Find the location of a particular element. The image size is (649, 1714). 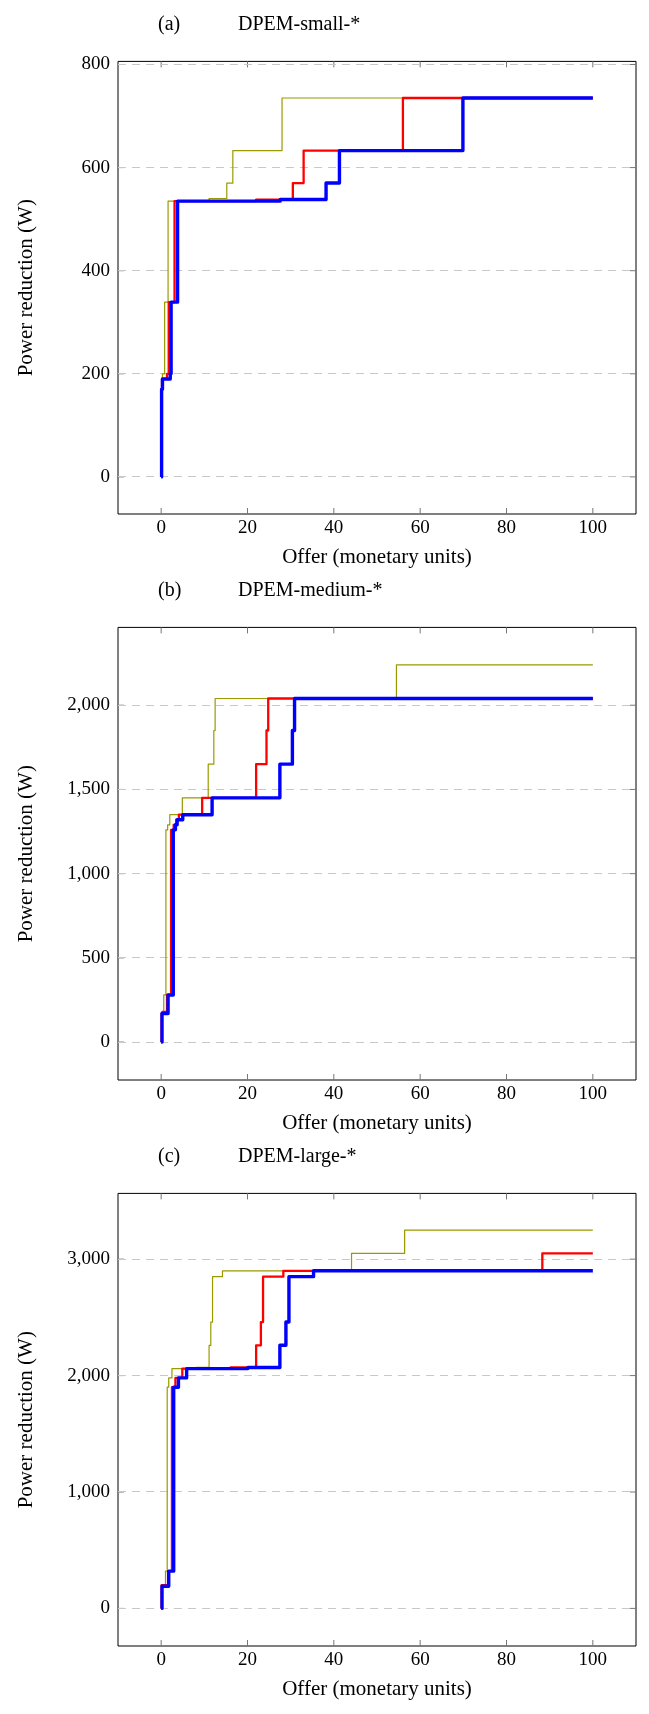

y-tick-label: 400 is located at coordinates (95, 269).